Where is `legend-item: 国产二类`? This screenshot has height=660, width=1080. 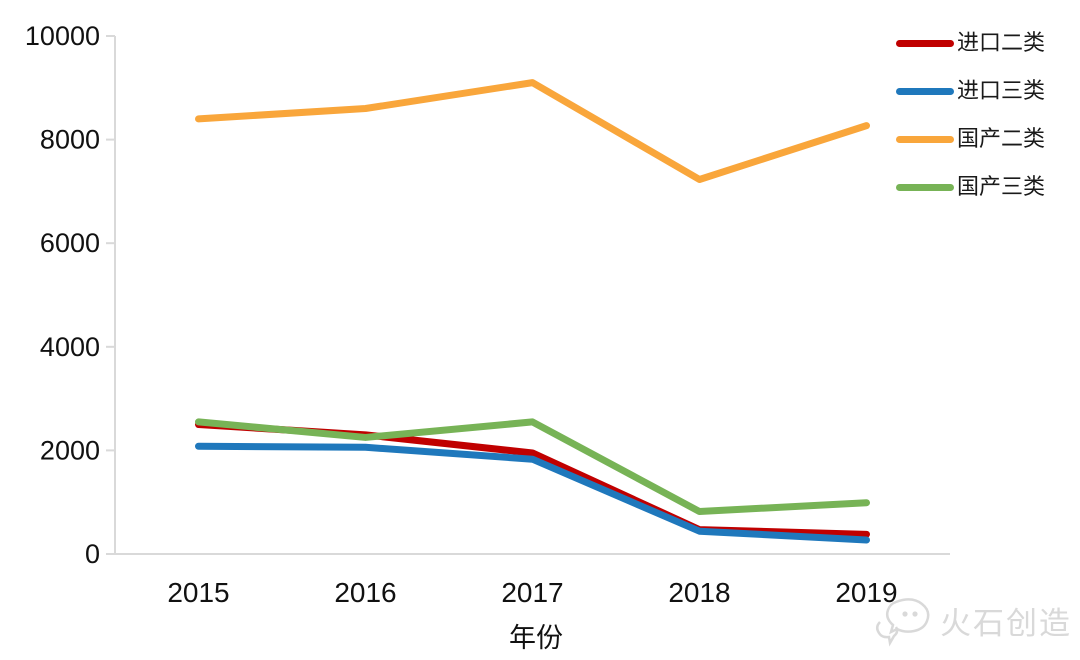
legend-item: 国产二类 is located at coordinates (970, 139).